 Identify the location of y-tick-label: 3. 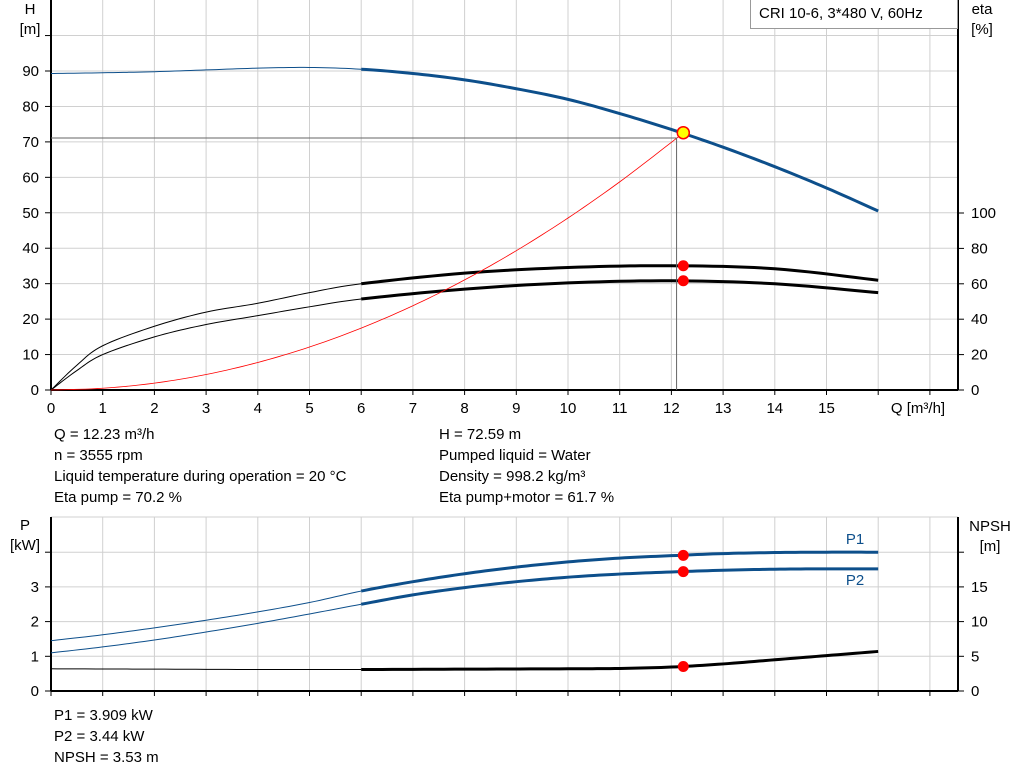
(35, 587).